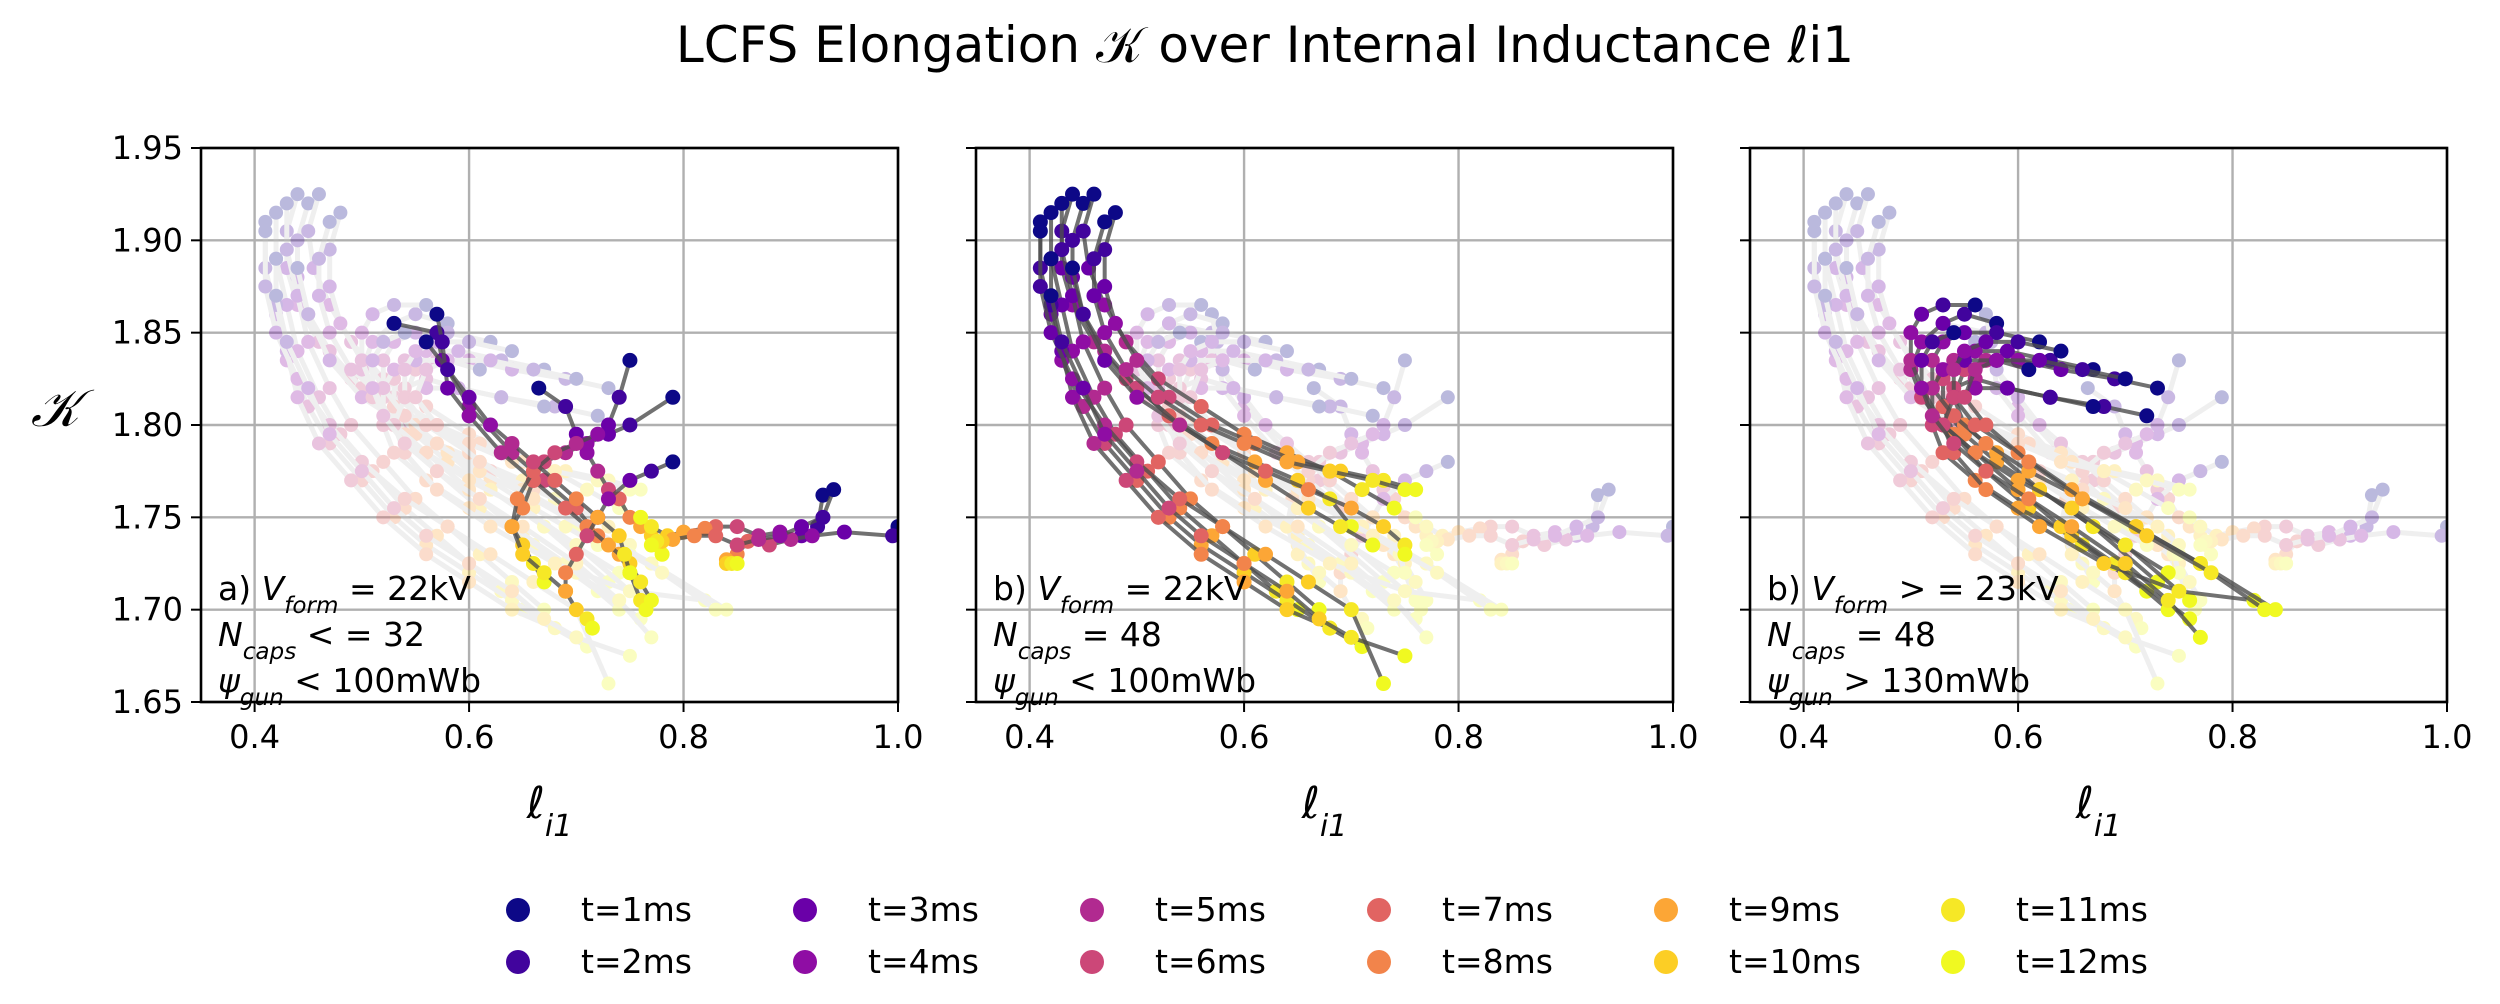 This screenshot has height=1004, width=2500. I want to click on panel-b2-annotation-line: b) Vform > = 23kV, so click(1913, 594).